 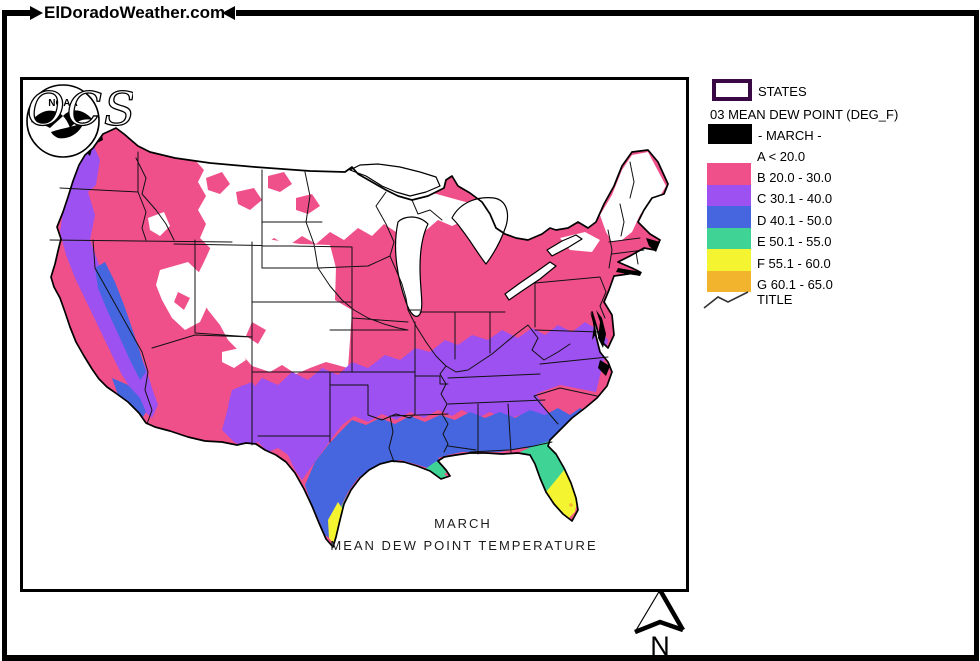 I want to click on legend-entry-f: F 55.1 - 60.0, so click(x=794, y=263).